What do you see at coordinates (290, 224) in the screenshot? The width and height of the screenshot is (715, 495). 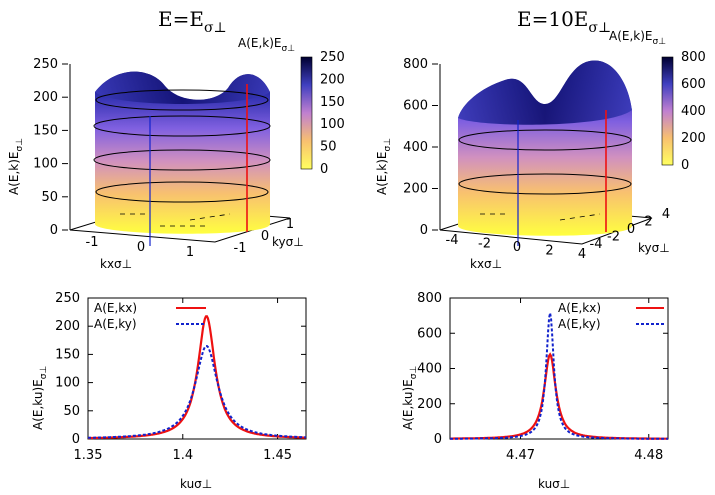 I see `y-tick-label: 1` at bounding box center [290, 224].